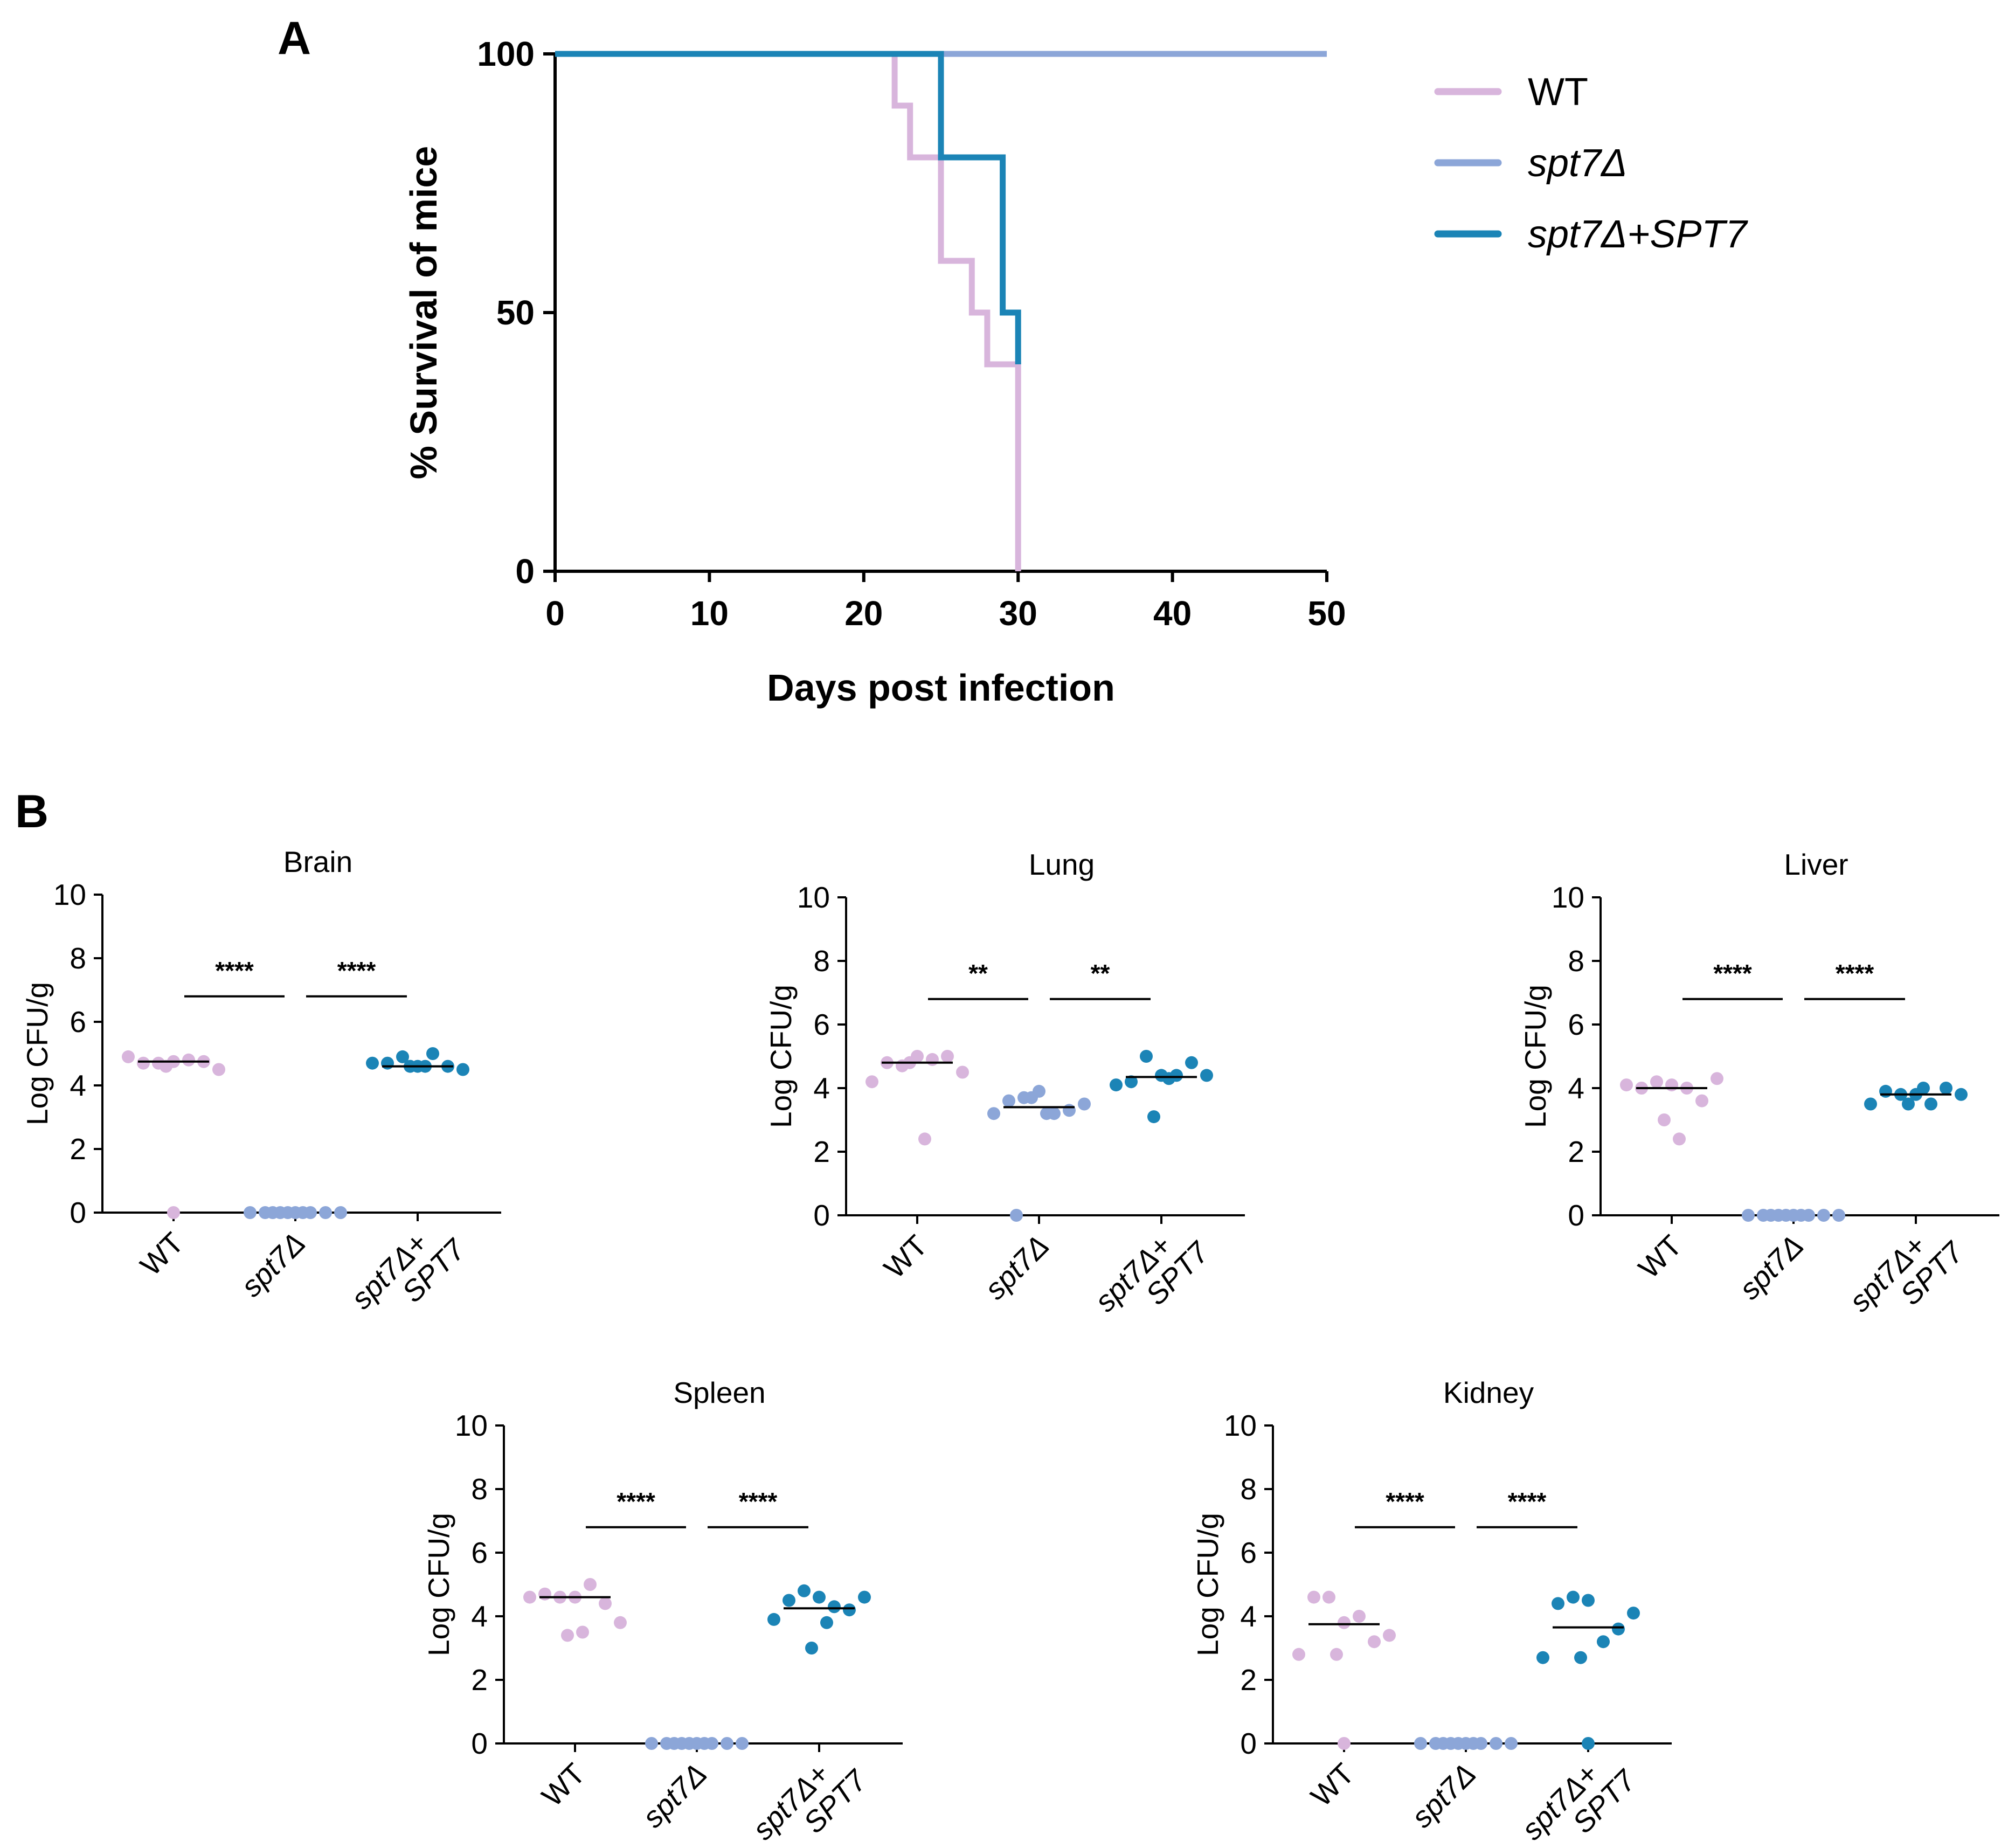 The height and width of the screenshot is (1848, 2015). What do you see at coordinates (78, 958) in the screenshot?
I see `brain-y-tick-label: 8` at bounding box center [78, 958].